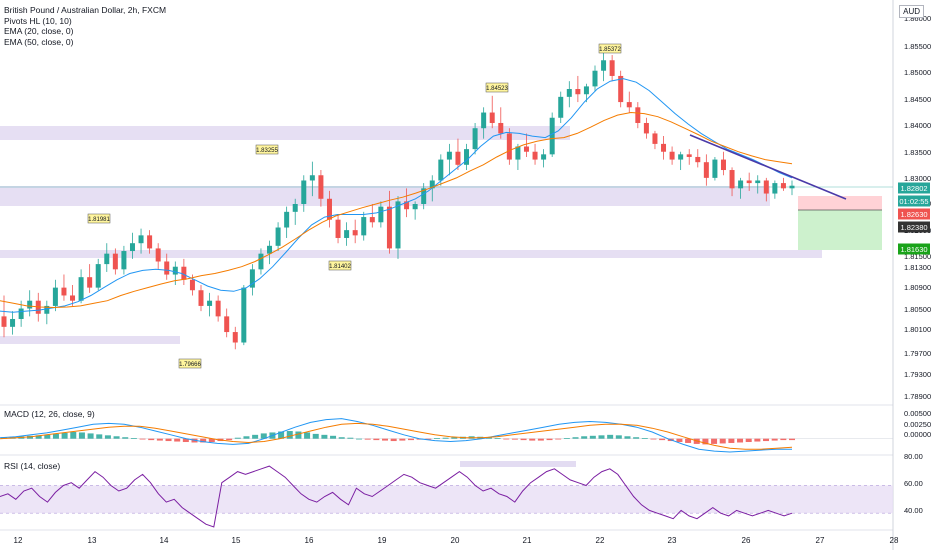  What do you see at coordinates (32, 466) in the screenshot?
I see `rsi-title: RSI (14, close)` at bounding box center [32, 466].